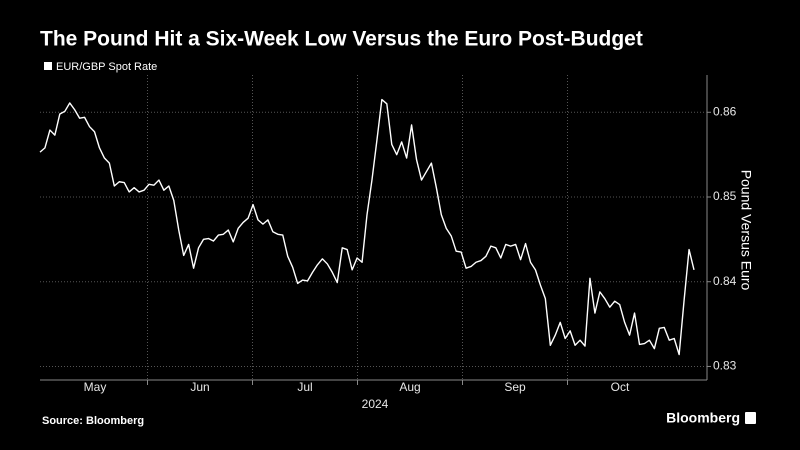 This screenshot has height=450, width=800. I want to click on brand-icon, so click(750, 418).